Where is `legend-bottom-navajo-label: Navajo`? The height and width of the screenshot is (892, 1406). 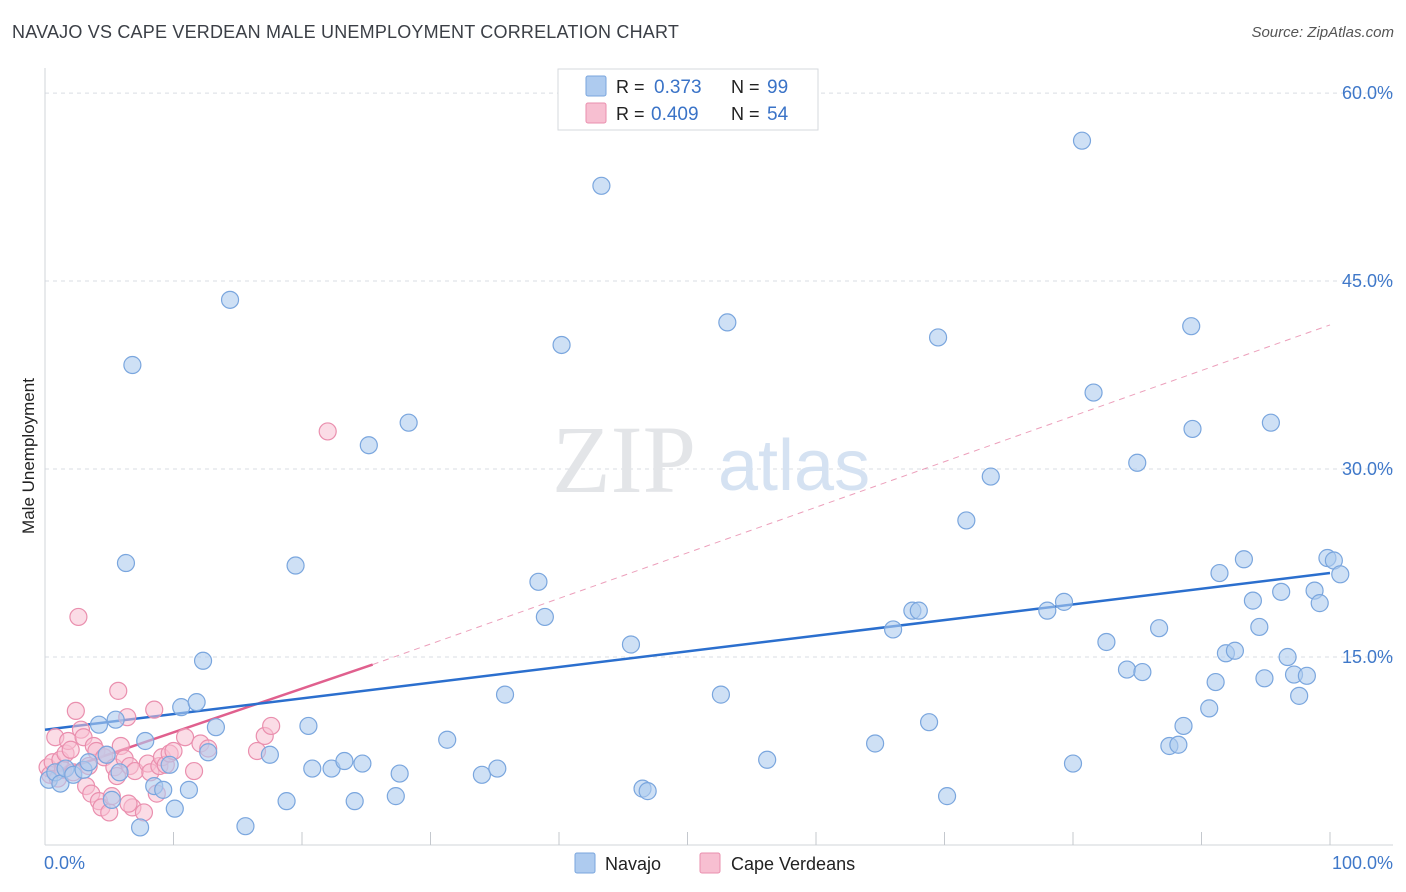 legend-bottom-navajo-label: Navajo is located at coordinates (633, 864).